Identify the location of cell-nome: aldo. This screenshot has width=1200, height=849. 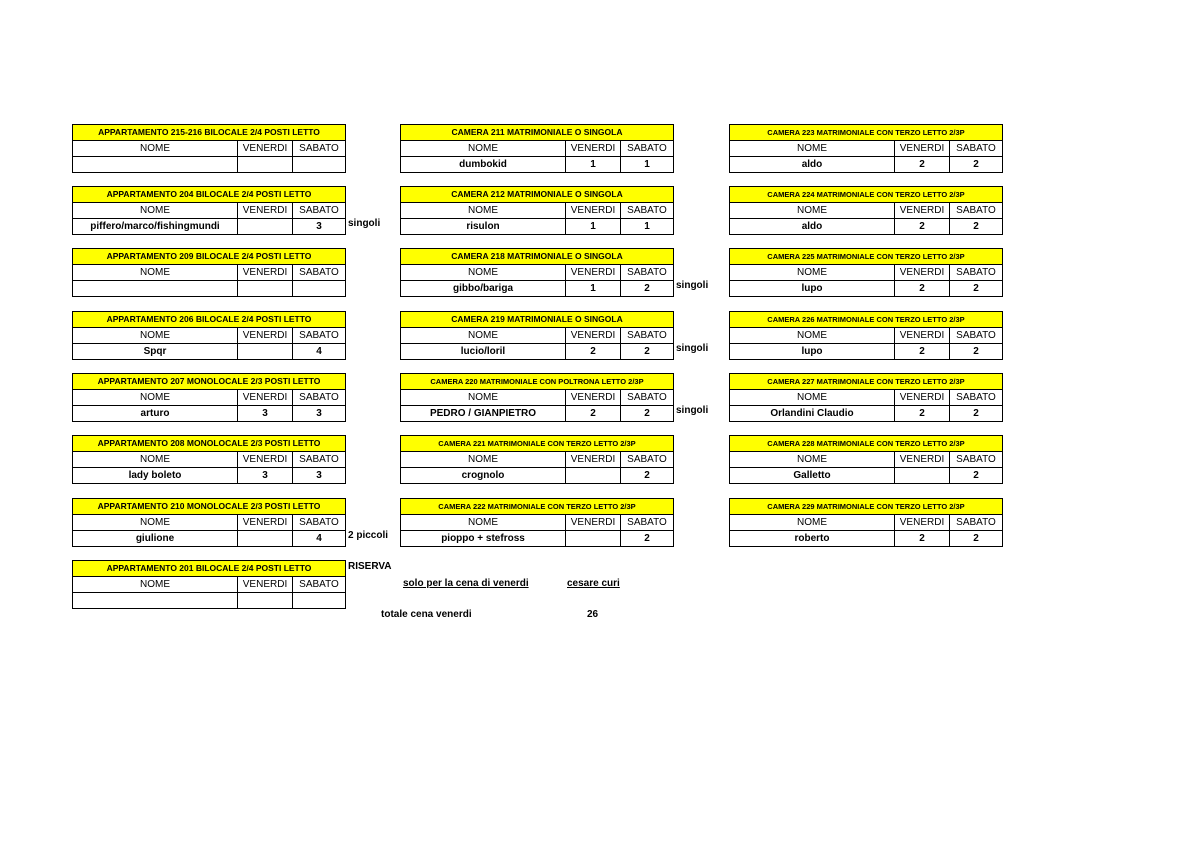
(812, 164).